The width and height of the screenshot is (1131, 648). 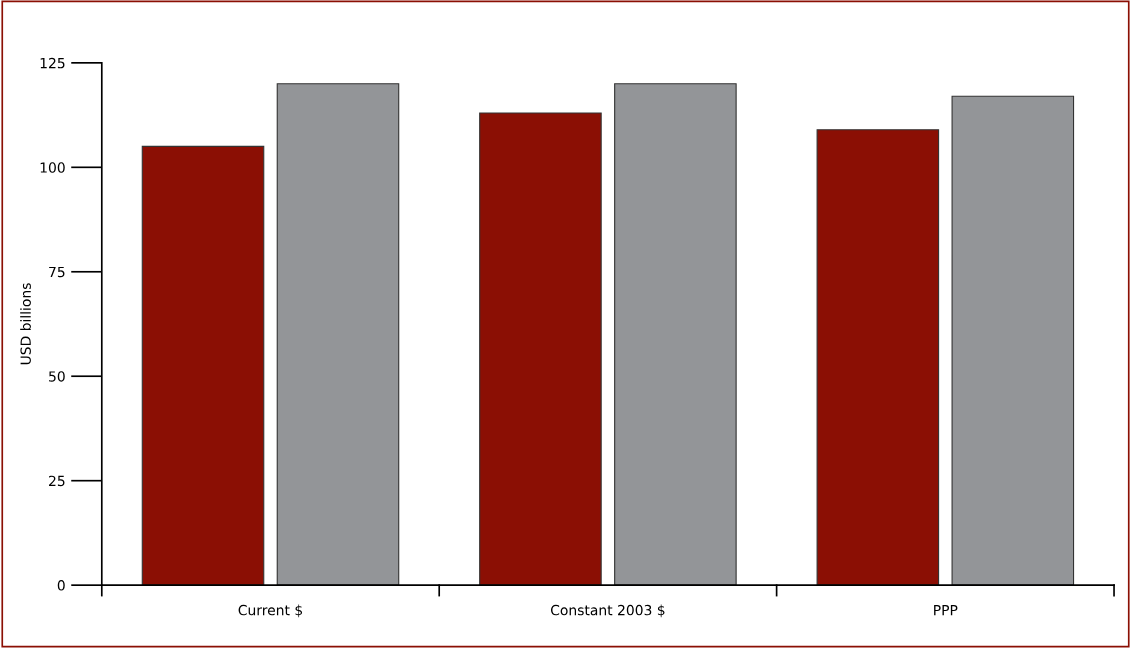 I want to click on y-tick-label: 100, so click(x=52, y=167).